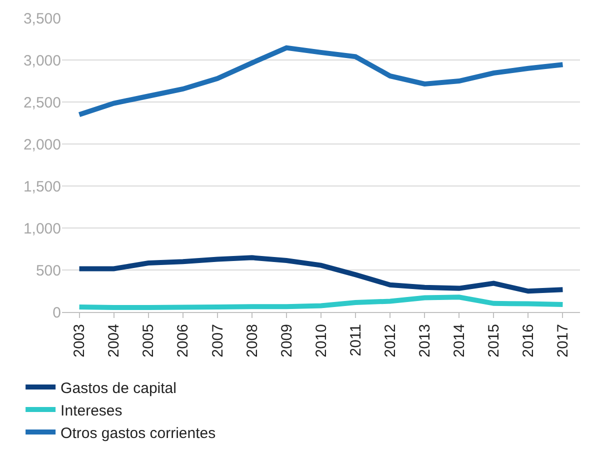 This screenshot has width=590, height=459. What do you see at coordinates (355, 340) in the screenshot?
I see `x-tick-label: 2011` at bounding box center [355, 340].